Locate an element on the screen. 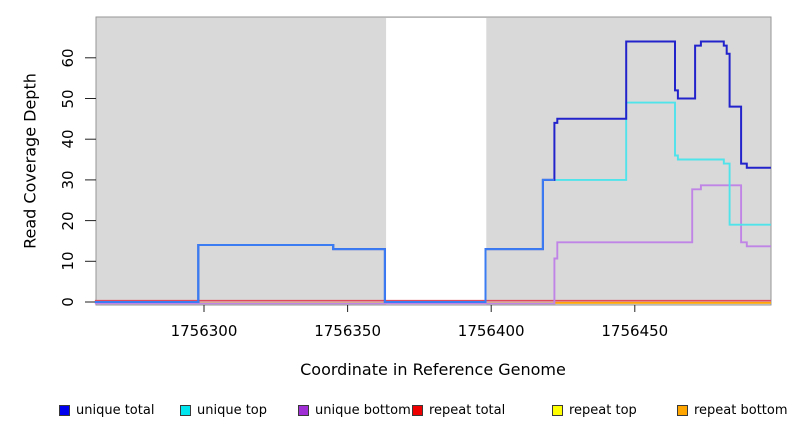 The width and height of the screenshot is (792, 432). legend-swatch-repeat-total is located at coordinates (417, 410).